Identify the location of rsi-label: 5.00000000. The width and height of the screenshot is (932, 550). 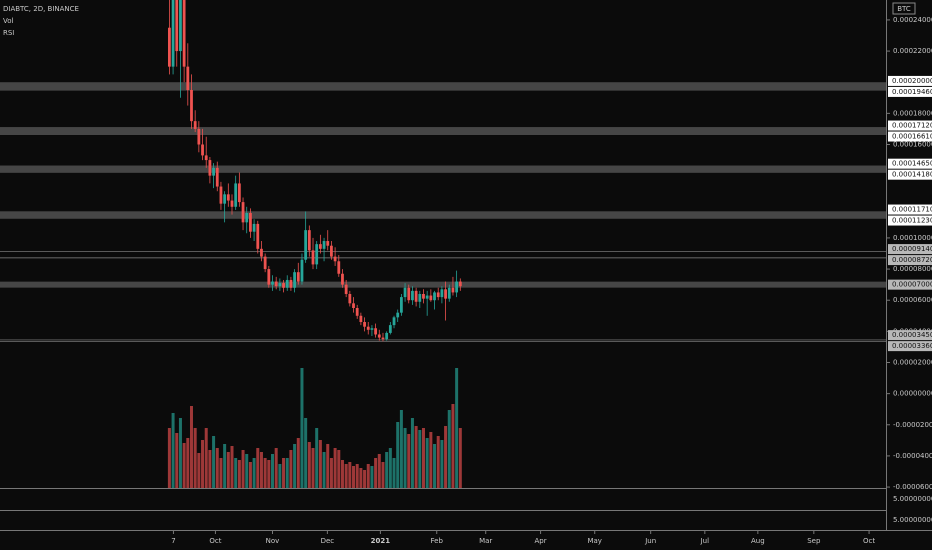
(912, 499).